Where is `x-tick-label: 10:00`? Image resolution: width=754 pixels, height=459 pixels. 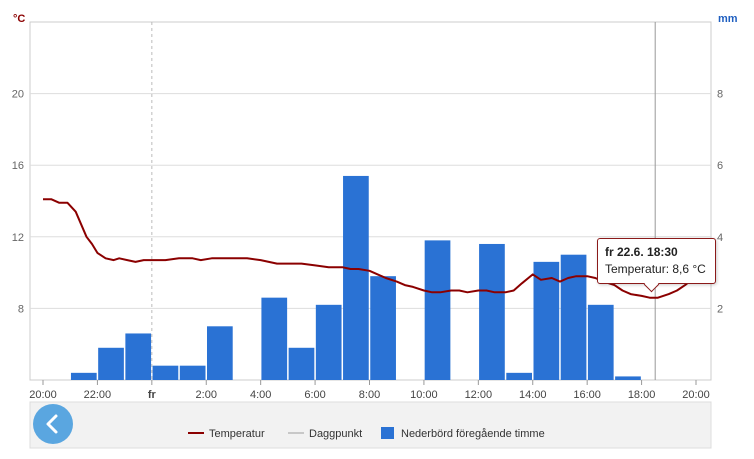 x-tick-label: 10:00 is located at coordinates (424, 395).